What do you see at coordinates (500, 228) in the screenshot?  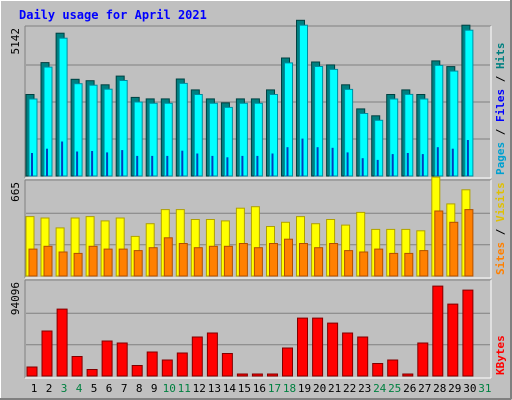 I see `legend-visits-panel: Sites / Visits` at bounding box center [500, 228].